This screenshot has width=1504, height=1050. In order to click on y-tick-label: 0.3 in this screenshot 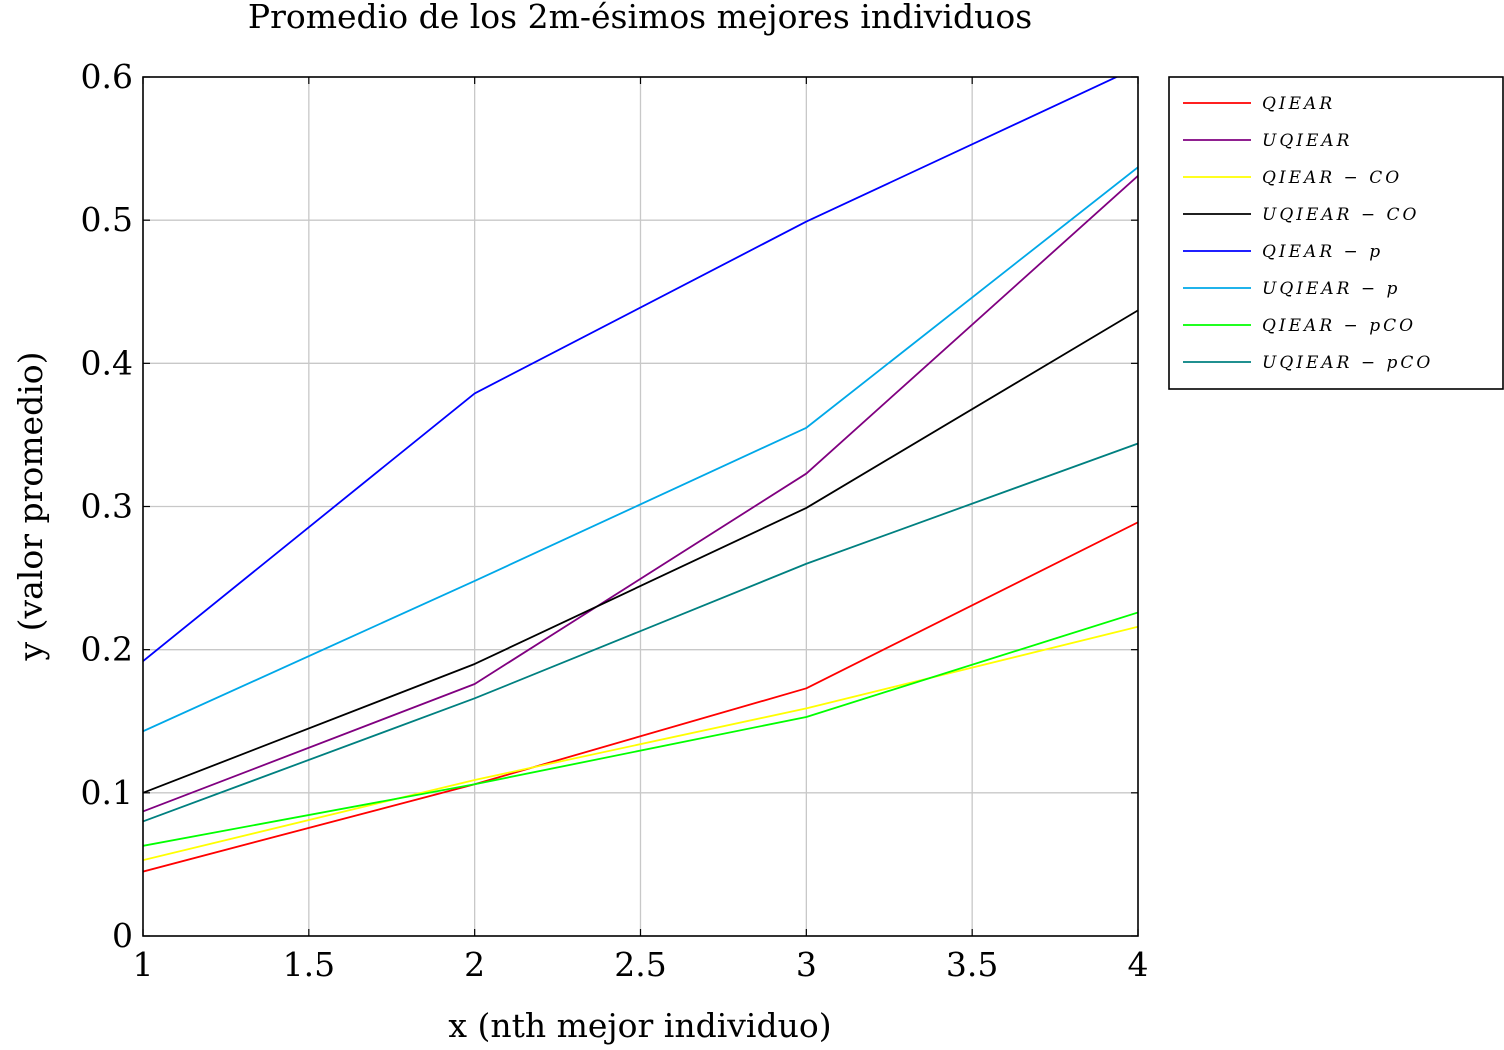, I will do `click(107, 506)`.